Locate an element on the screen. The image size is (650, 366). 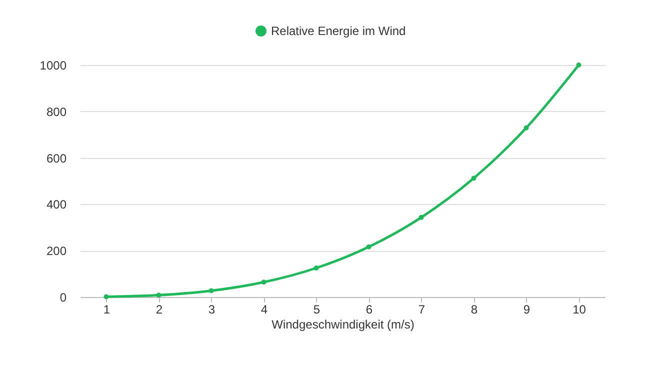
y-tick-label: 600 is located at coordinates (56, 158).